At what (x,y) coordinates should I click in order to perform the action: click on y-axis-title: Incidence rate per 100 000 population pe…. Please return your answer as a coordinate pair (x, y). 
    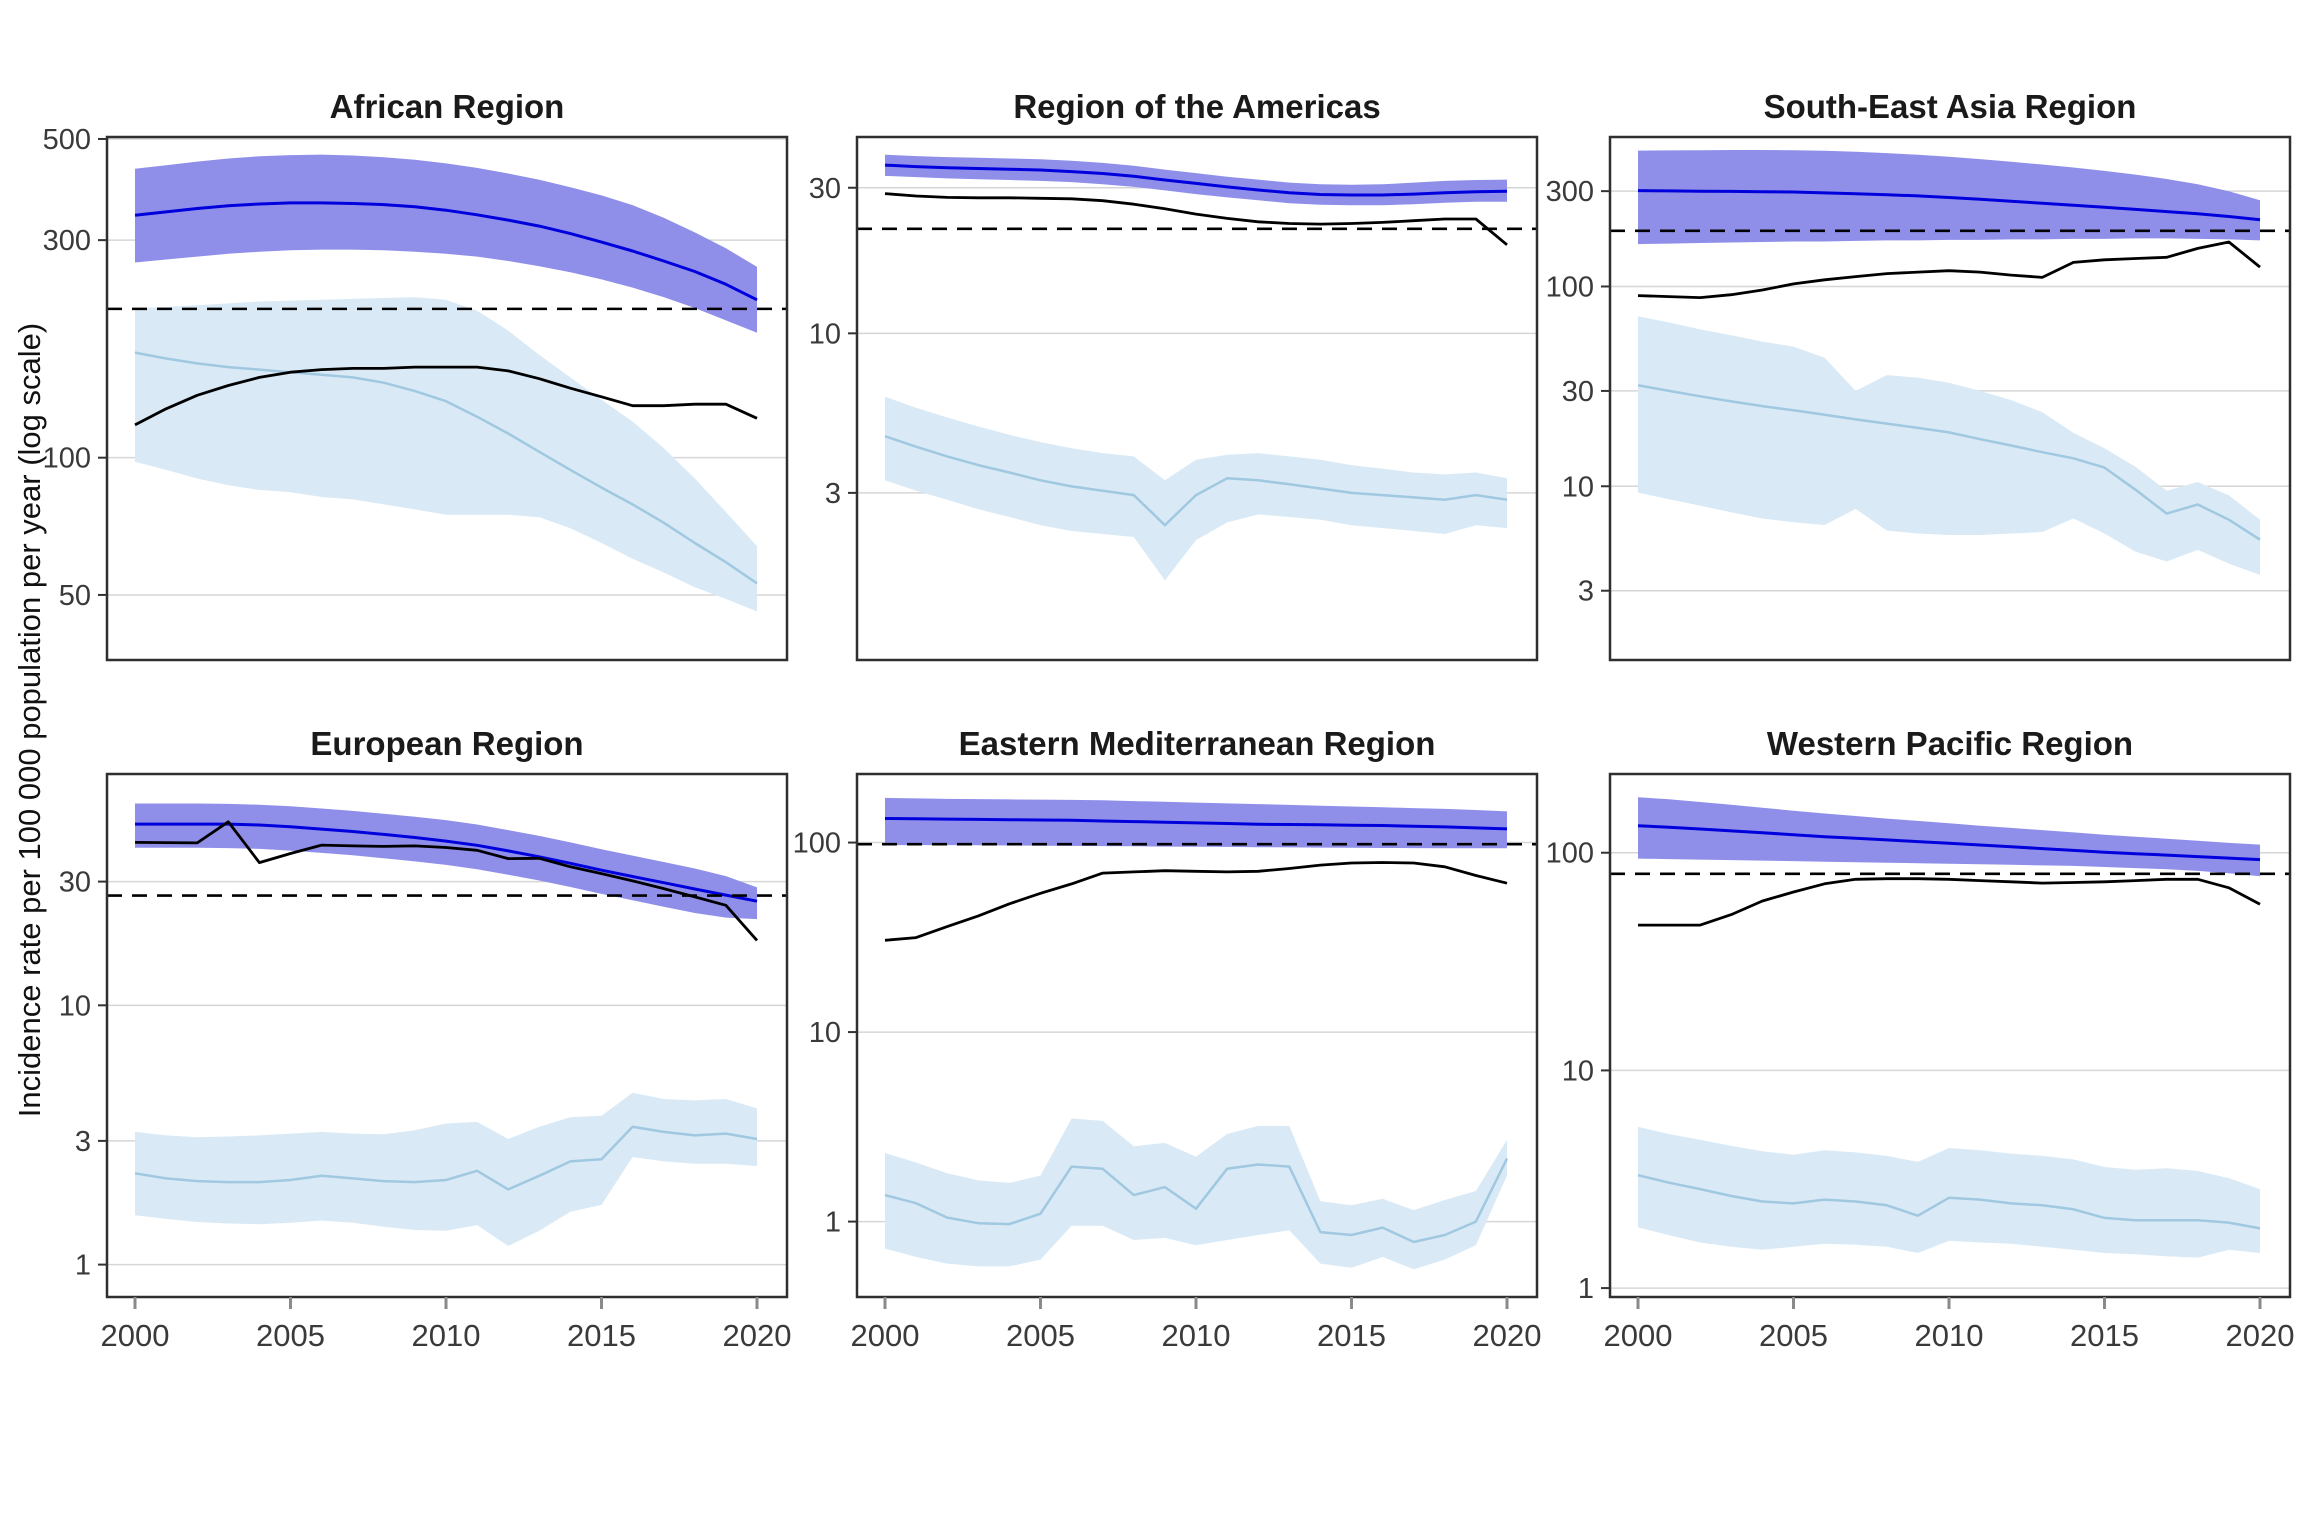
    Looking at the image, I should click on (29, 720).